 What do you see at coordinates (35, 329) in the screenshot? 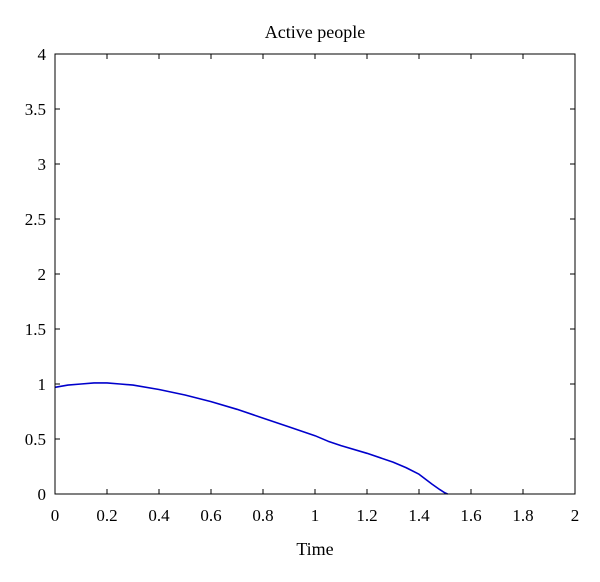
I see `y-tick-label: 1.5` at bounding box center [35, 329].